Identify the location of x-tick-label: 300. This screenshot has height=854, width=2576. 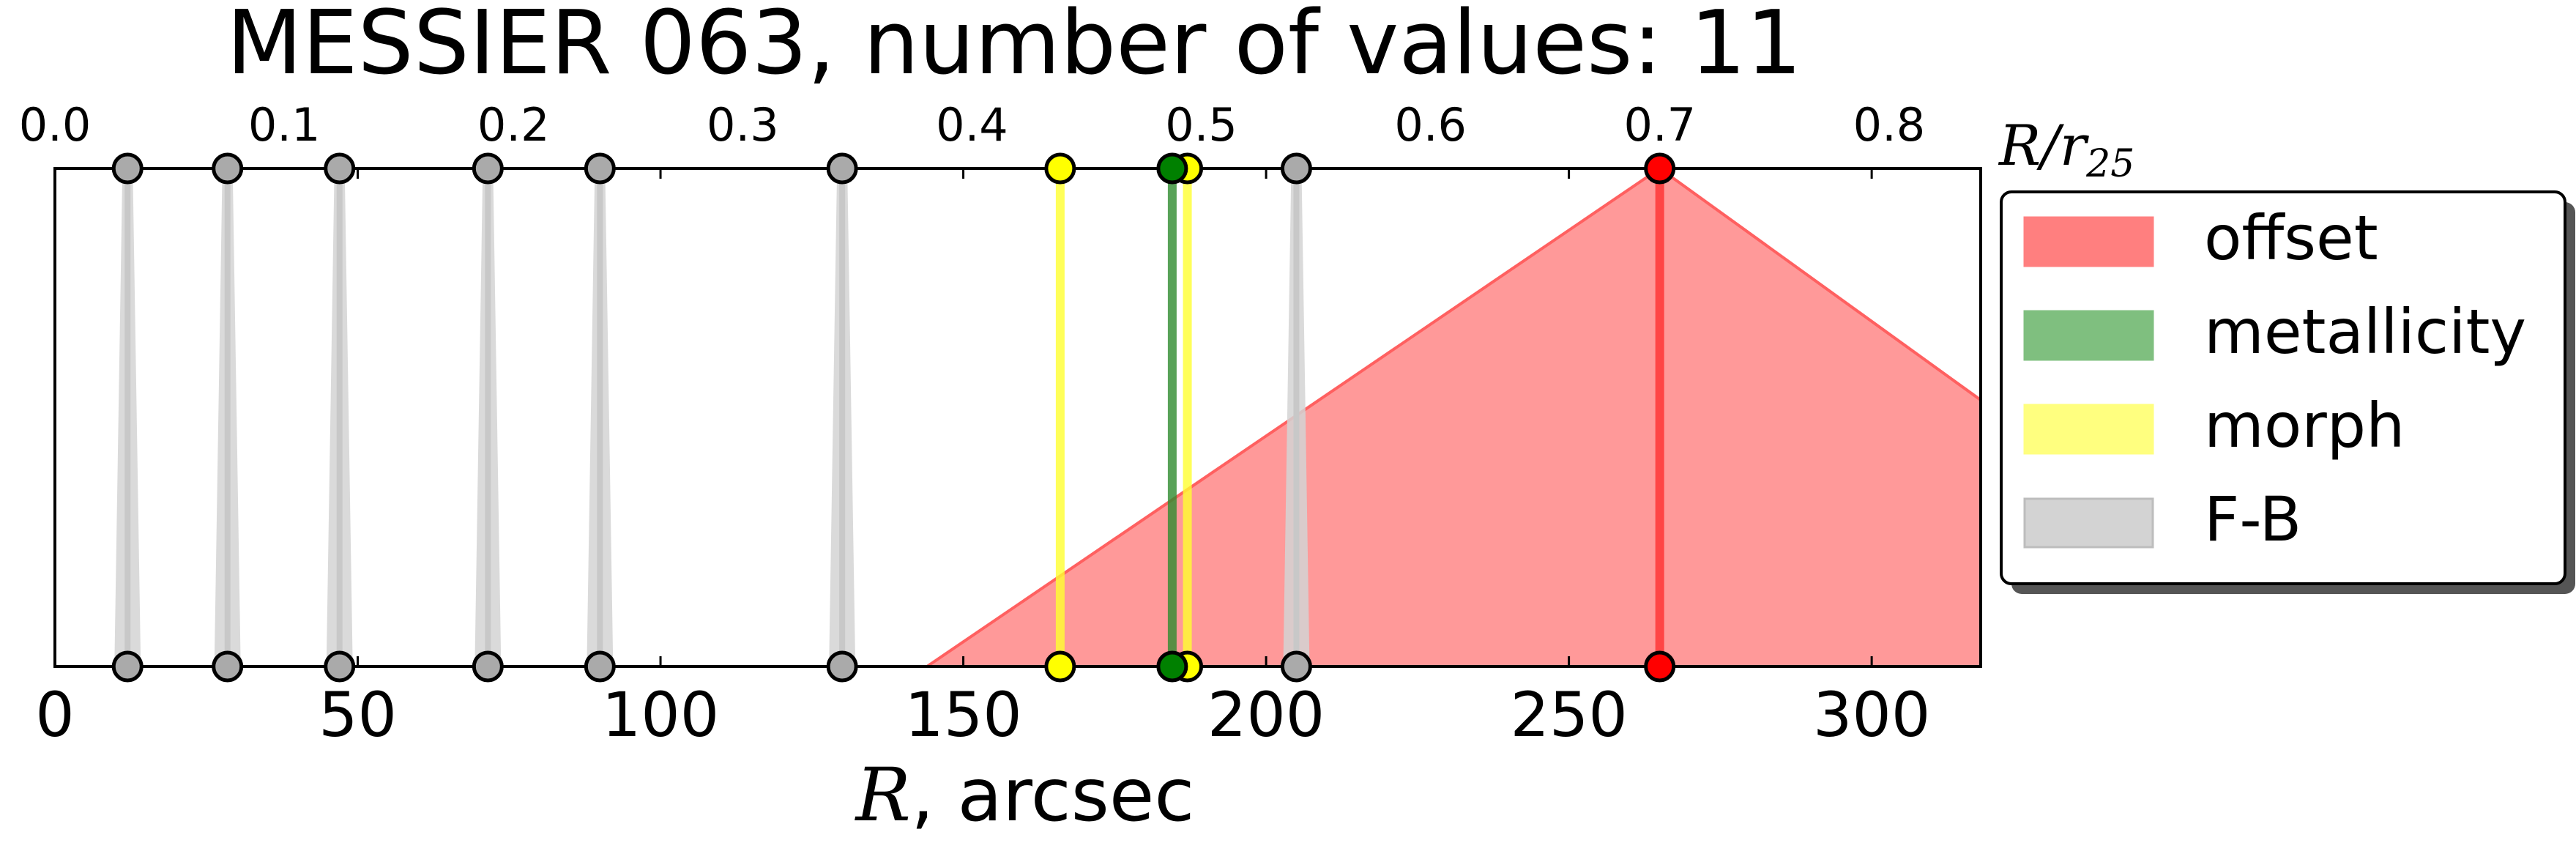
(1871, 715).